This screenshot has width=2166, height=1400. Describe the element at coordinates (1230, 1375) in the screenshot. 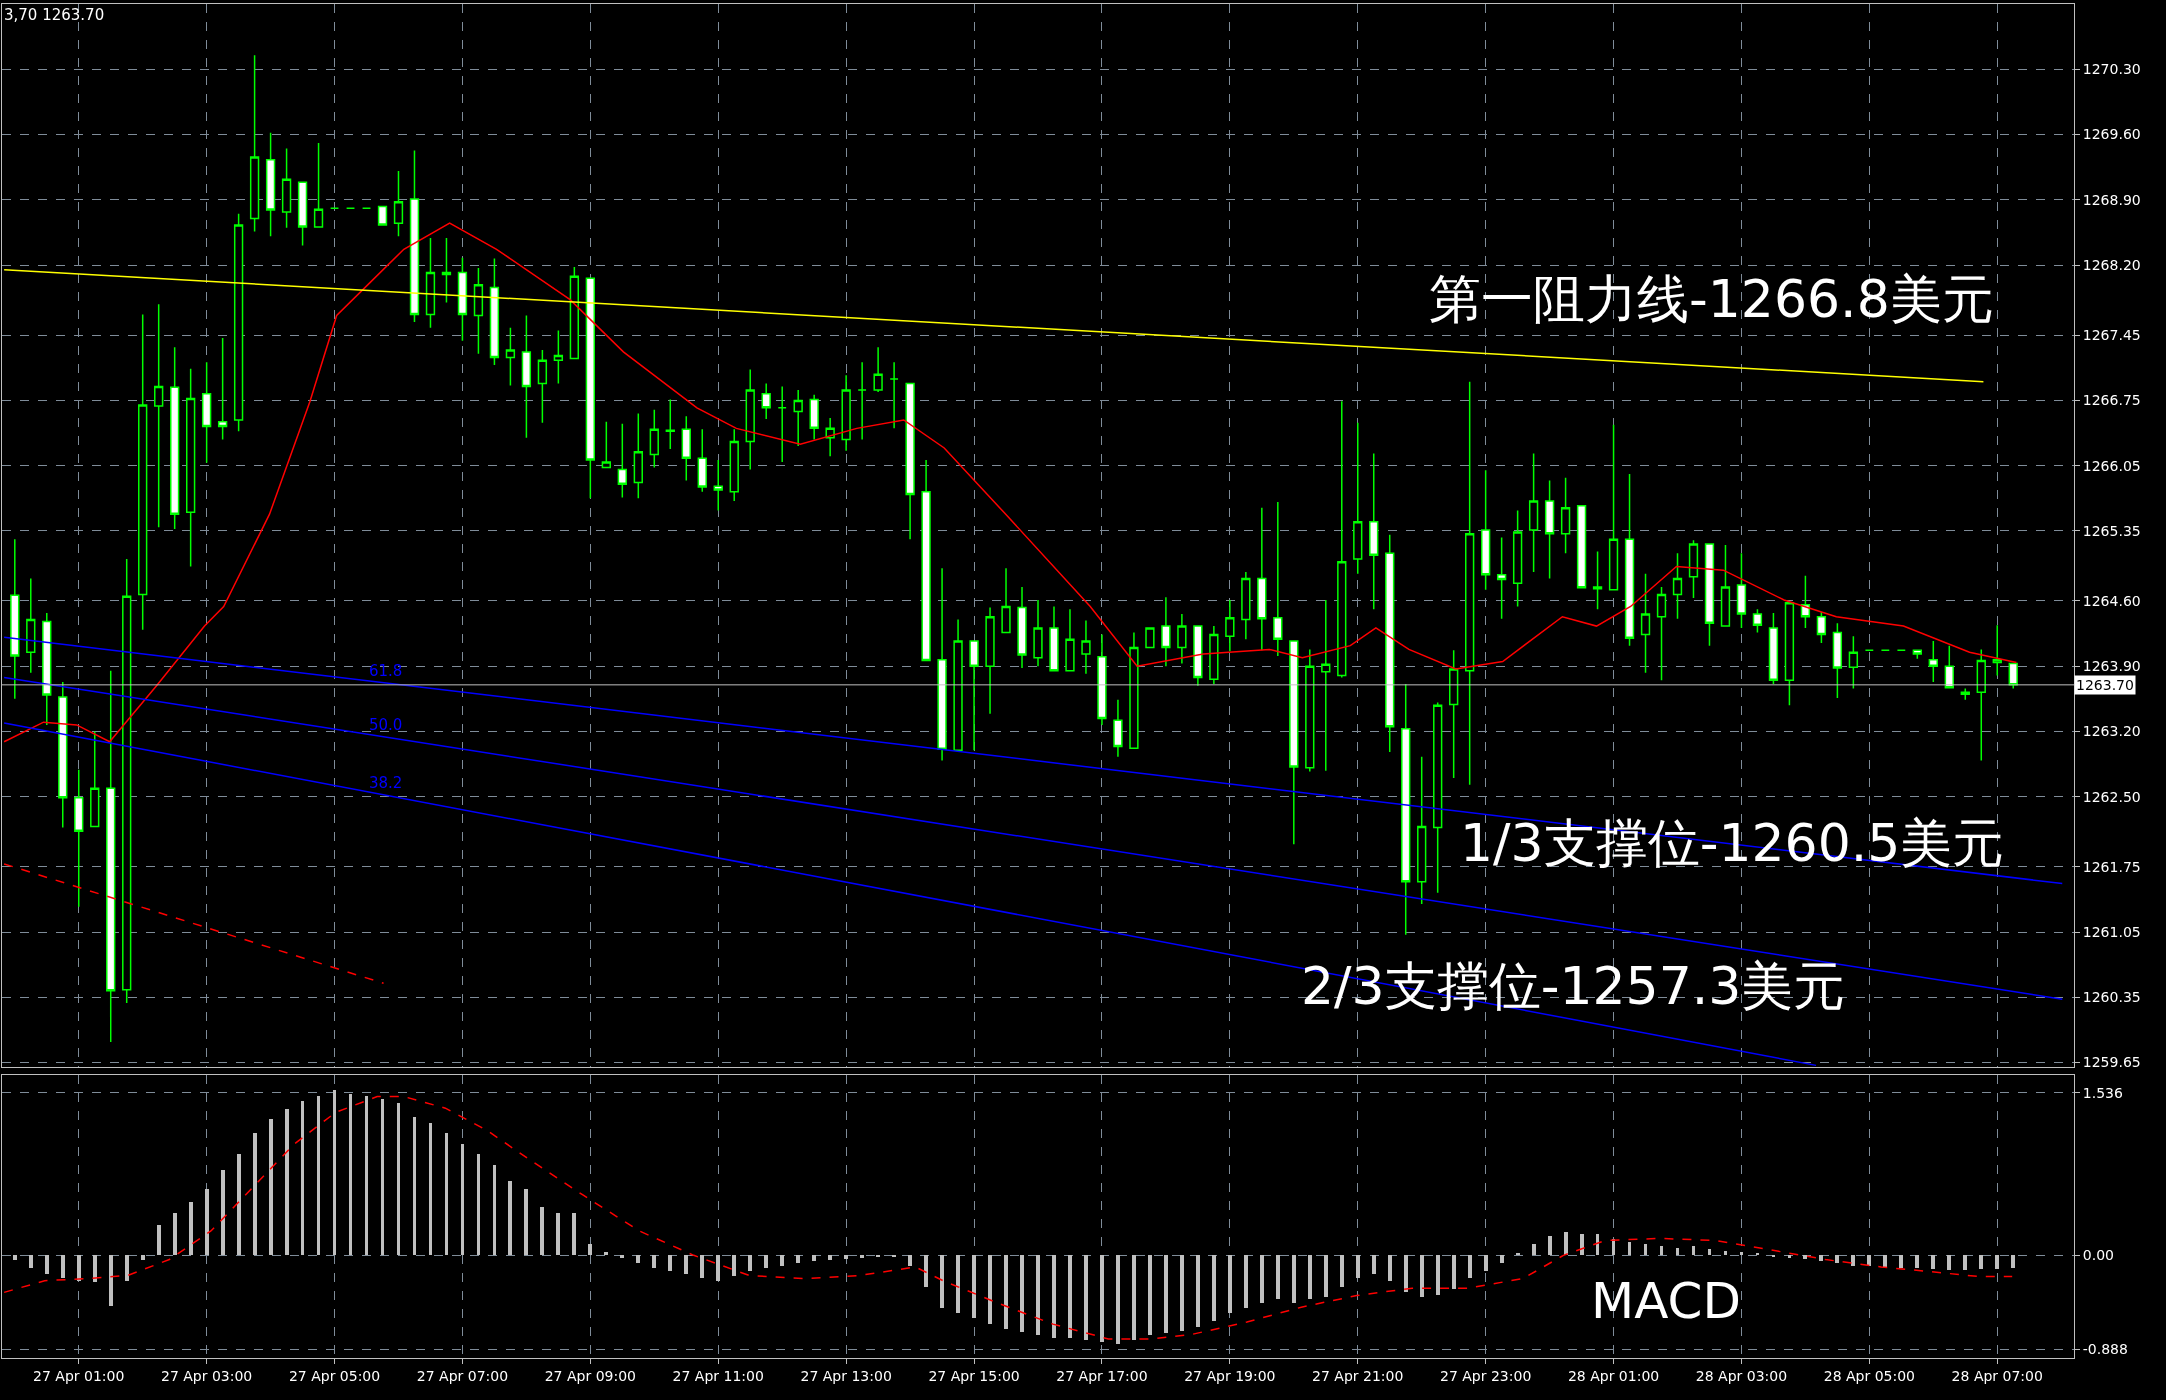

I see `x-tick-label: 27 Apr 19:00` at that location.